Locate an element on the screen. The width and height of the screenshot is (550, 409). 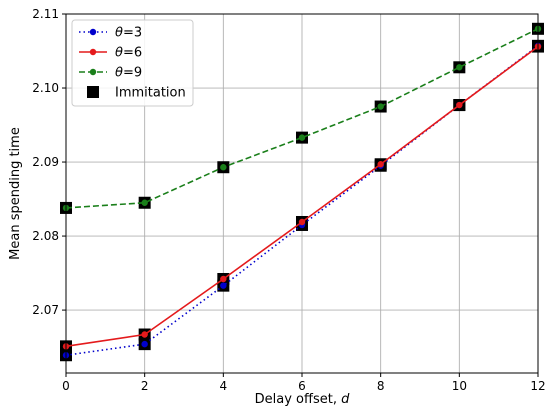
legend-box is located at coordinates (132, 63).